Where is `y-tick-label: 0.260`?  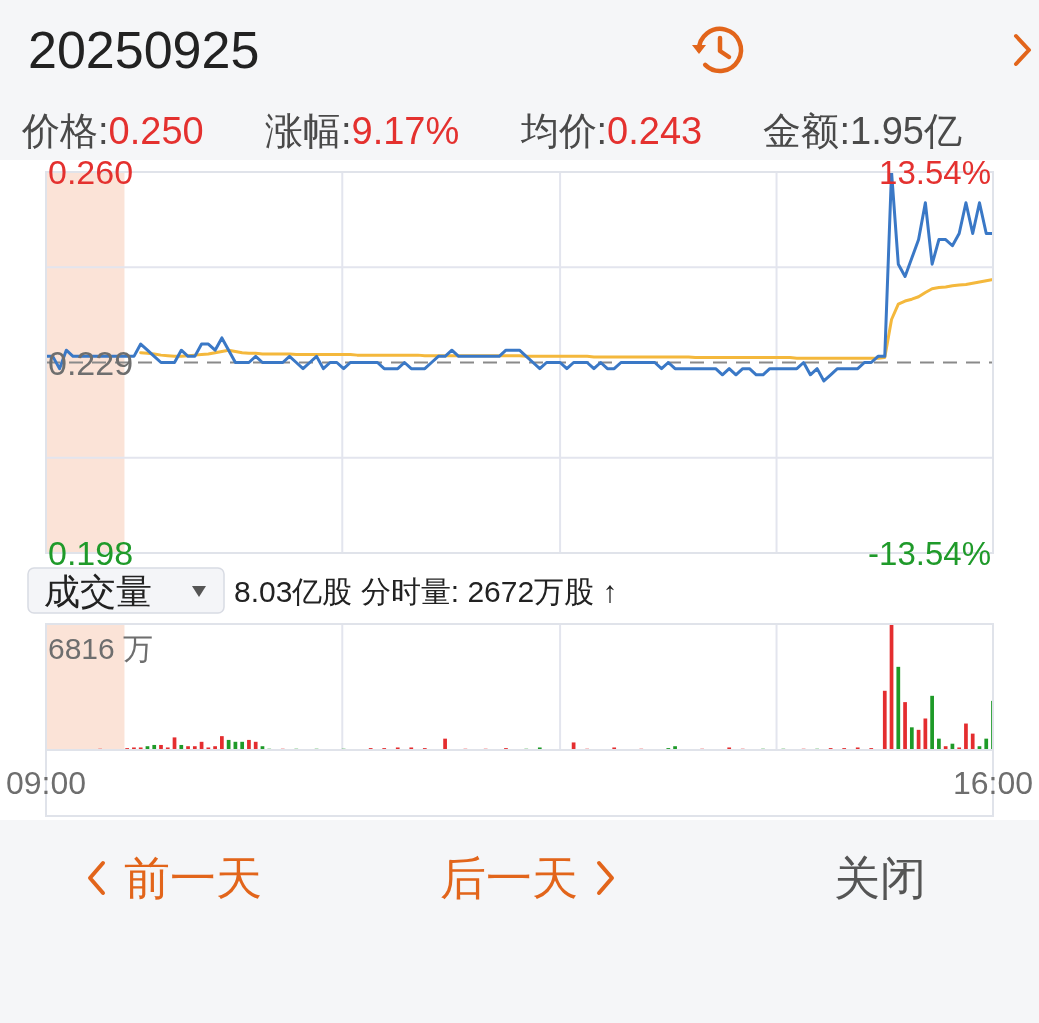
y-tick-label: 0.260 is located at coordinates (91, 172).